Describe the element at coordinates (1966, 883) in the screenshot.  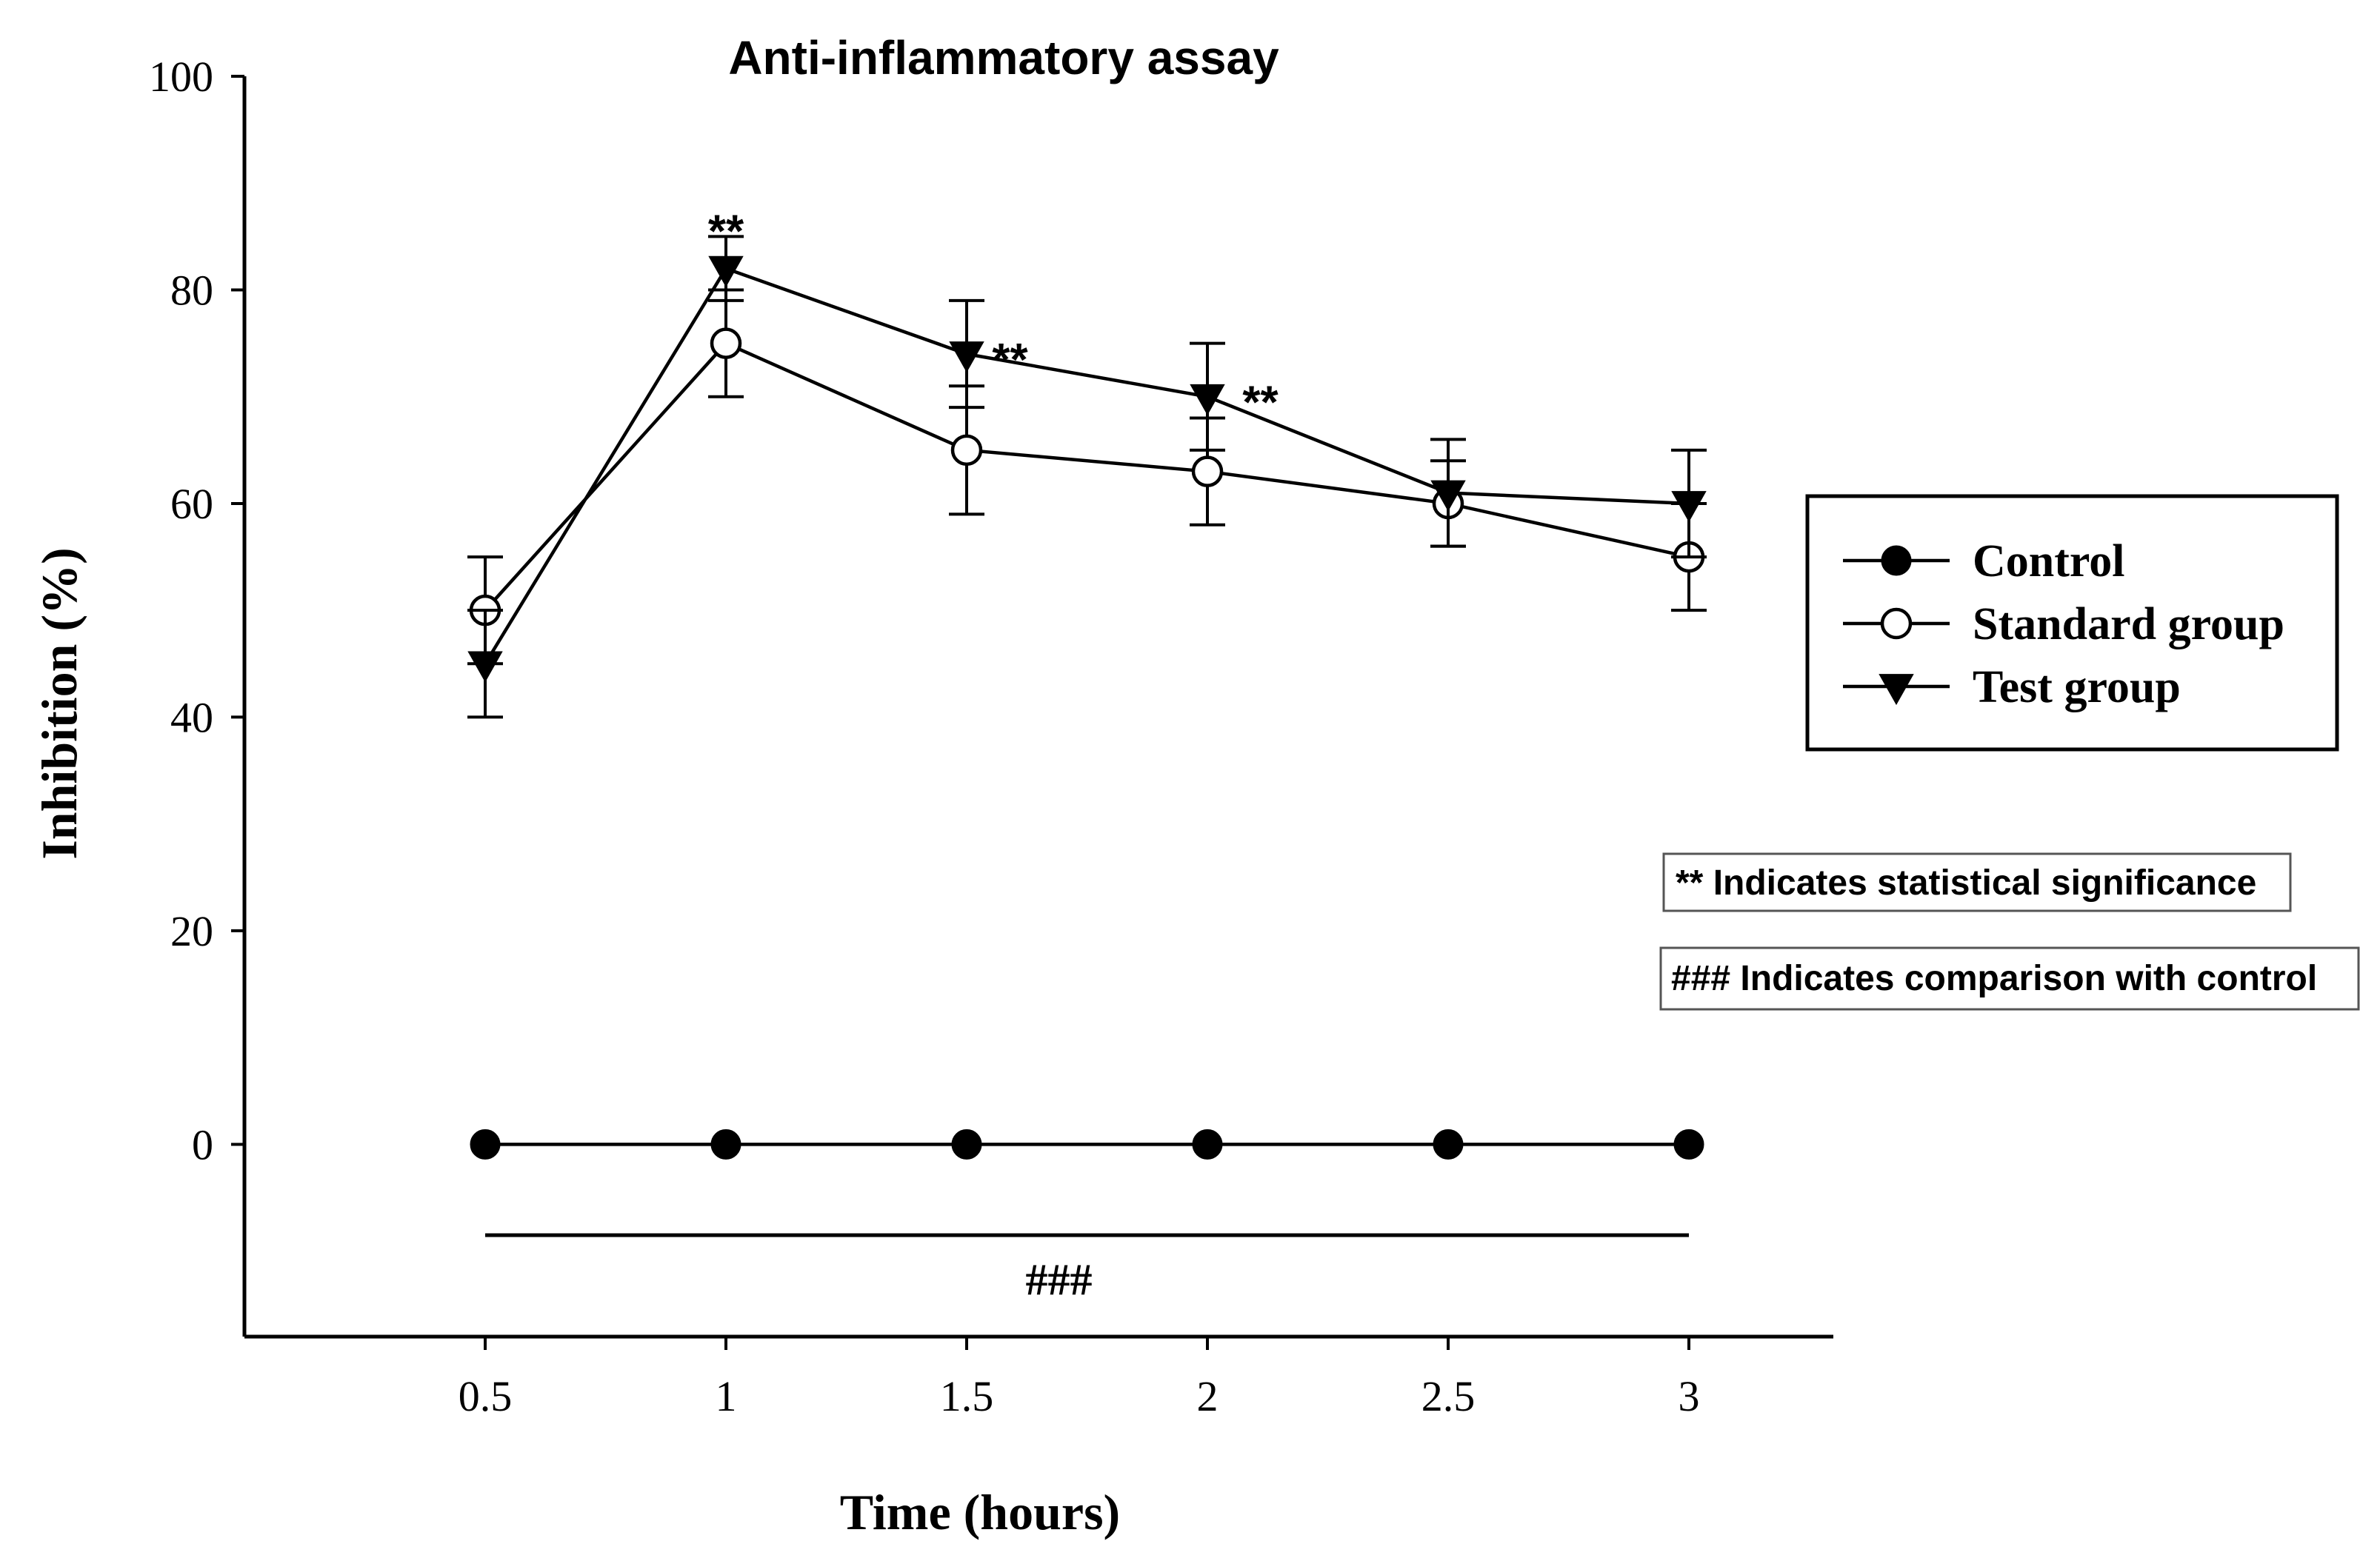
I see `note-text: ** Indicates statistical significance` at that location.